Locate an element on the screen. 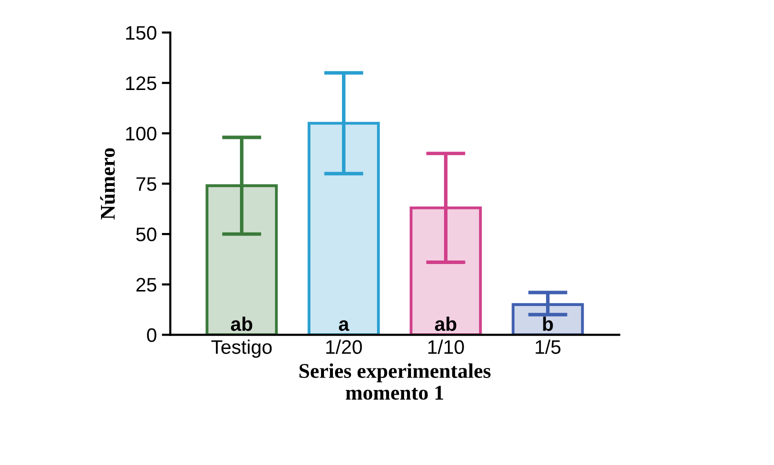  x-tick-label: 1/20 is located at coordinates (344, 347).